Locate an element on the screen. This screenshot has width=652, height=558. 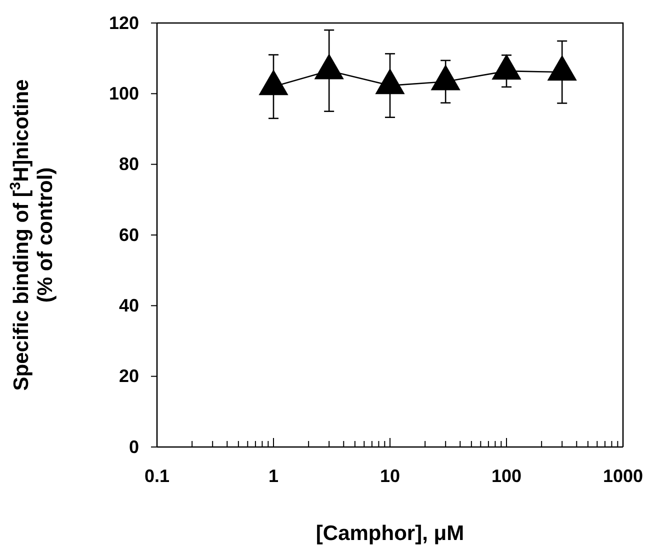
x-tick-label: 100 is located at coordinates (506, 476).